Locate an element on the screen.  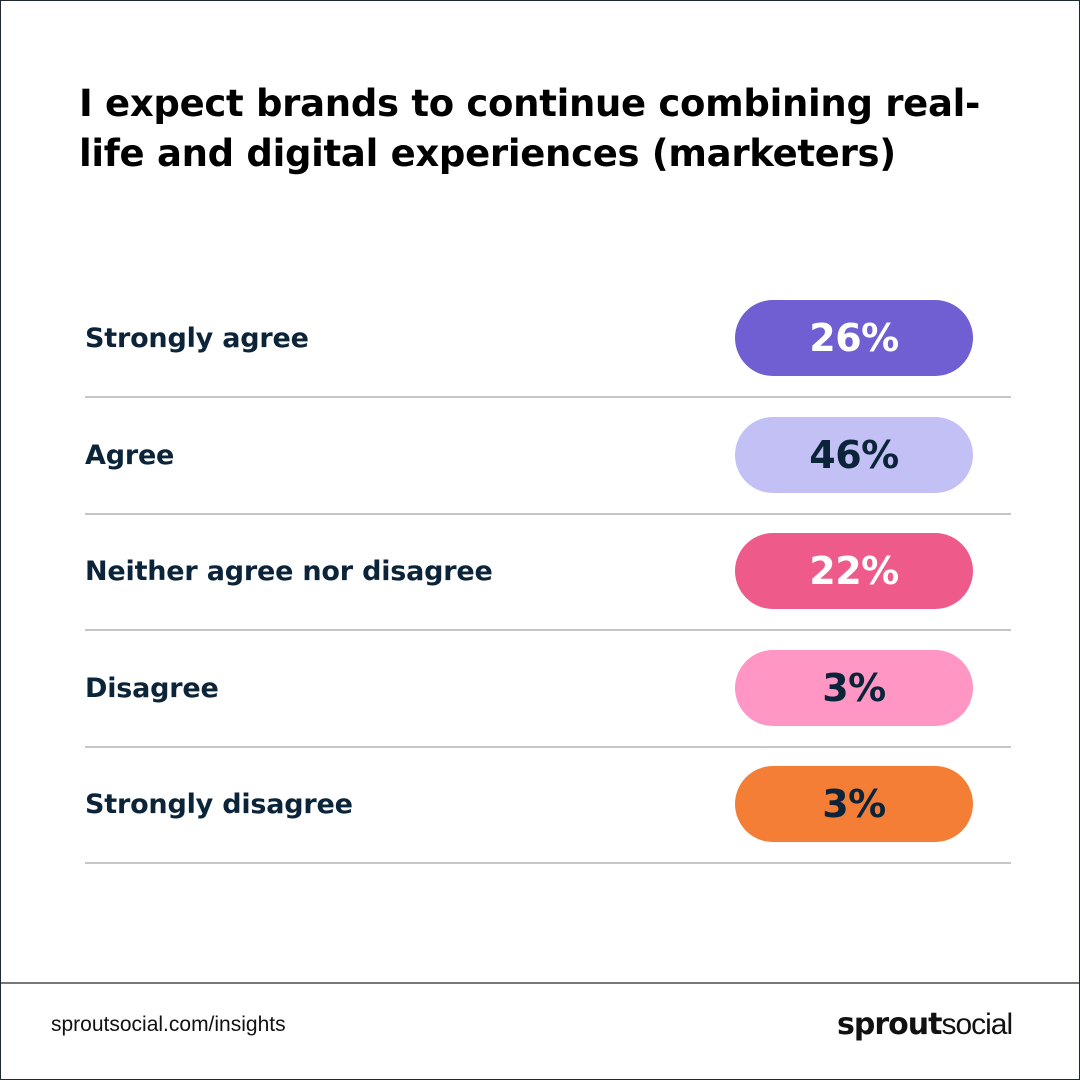
response-row: Agree 46% is located at coordinates (548, 456).